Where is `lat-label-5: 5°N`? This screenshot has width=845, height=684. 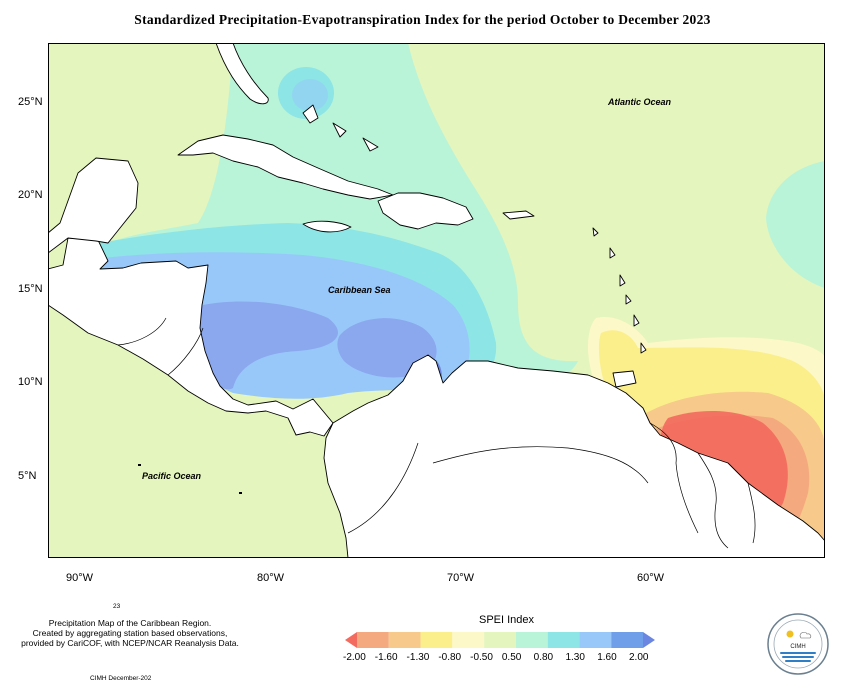
lat-label-5: 5°N is located at coordinates (27, 476).